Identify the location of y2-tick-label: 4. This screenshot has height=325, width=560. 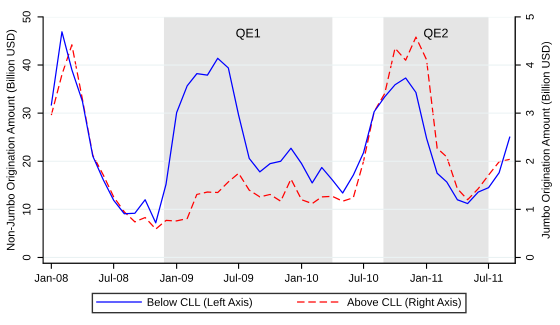
(530, 65).